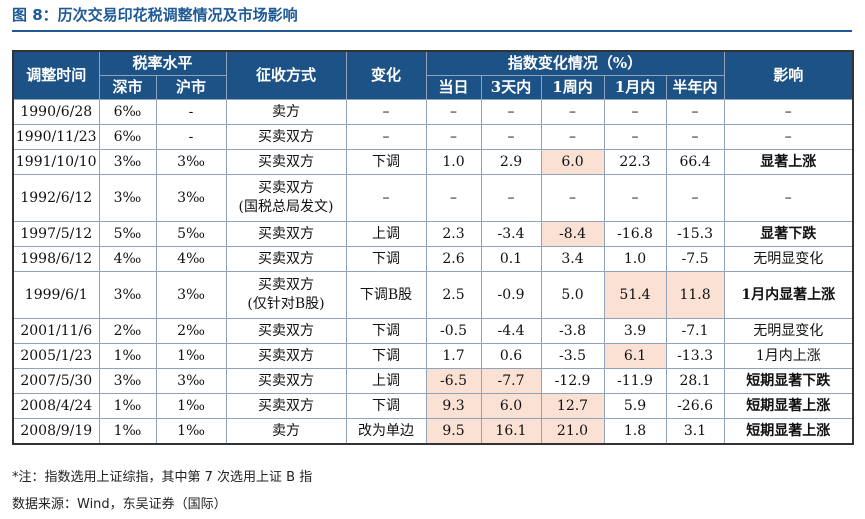  Describe the element at coordinates (56, 331) in the screenshot. I see `table-cell: 2001/11/6` at that location.